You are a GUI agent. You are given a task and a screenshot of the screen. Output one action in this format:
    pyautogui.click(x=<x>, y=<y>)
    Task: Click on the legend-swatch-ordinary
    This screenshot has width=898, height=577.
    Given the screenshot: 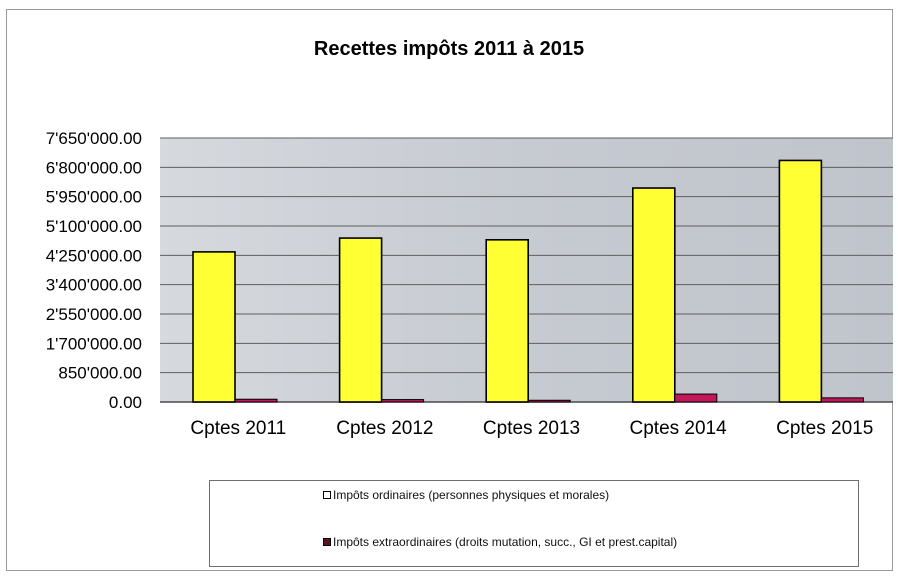 What is the action you would take?
    pyautogui.click(x=327, y=495)
    